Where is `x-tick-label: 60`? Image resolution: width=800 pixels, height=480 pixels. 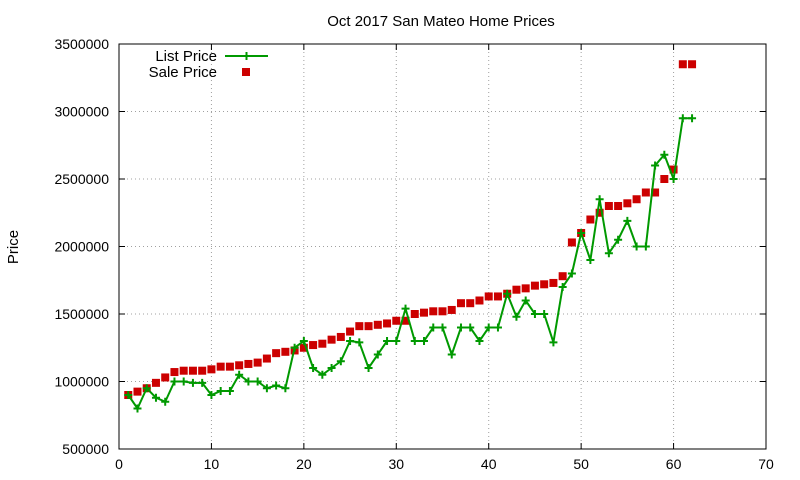
x-tick-label: 60 is located at coordinates (674, 464).